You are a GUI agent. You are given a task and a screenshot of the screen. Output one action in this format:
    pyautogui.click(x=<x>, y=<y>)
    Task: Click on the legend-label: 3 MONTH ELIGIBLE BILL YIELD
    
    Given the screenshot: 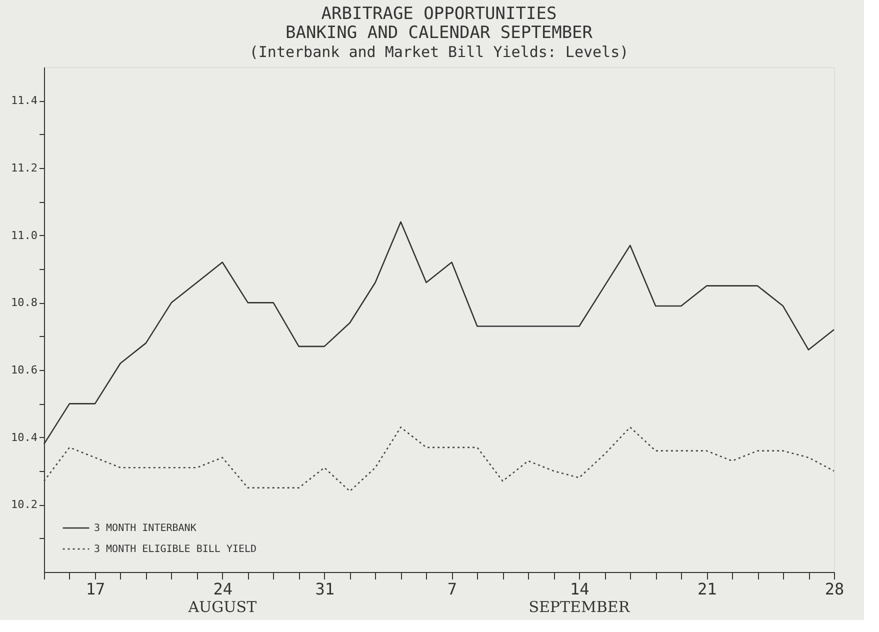 What is the action you would take?
    pyautogui.click(x=175, y=549)
    